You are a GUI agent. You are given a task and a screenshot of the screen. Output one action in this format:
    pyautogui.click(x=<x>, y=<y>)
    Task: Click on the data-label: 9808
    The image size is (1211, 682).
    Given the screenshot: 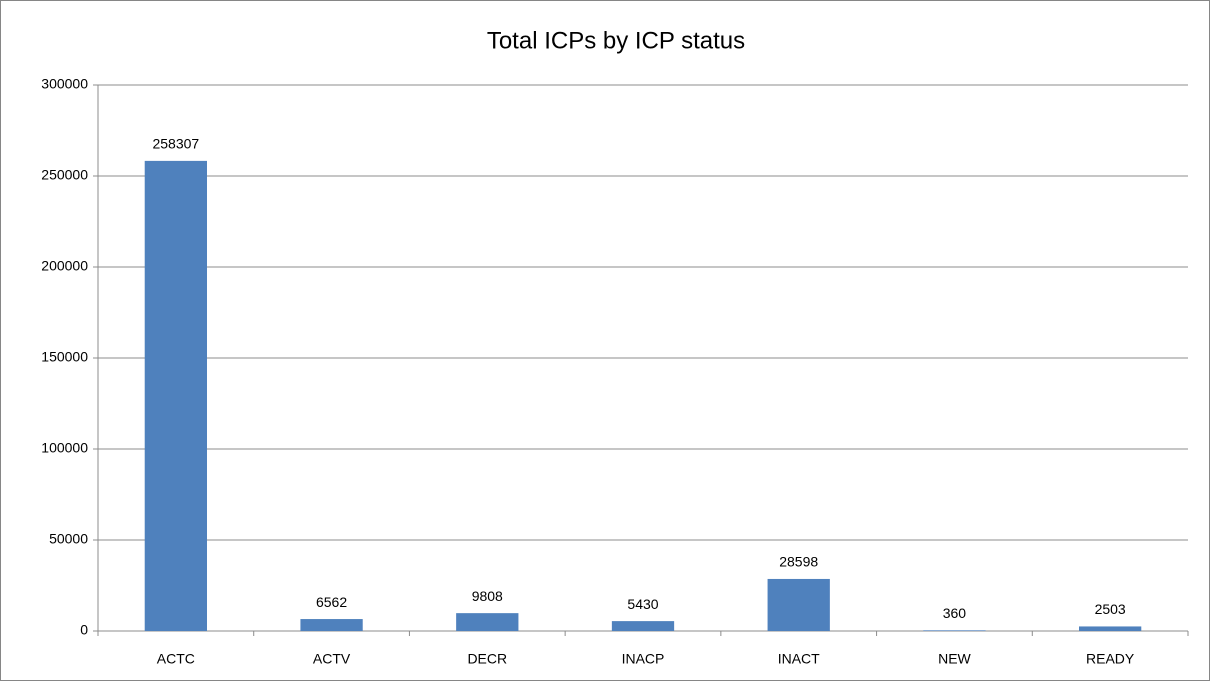 What is the action you would take?
    pyautogui.click(x=487, y=596)
    